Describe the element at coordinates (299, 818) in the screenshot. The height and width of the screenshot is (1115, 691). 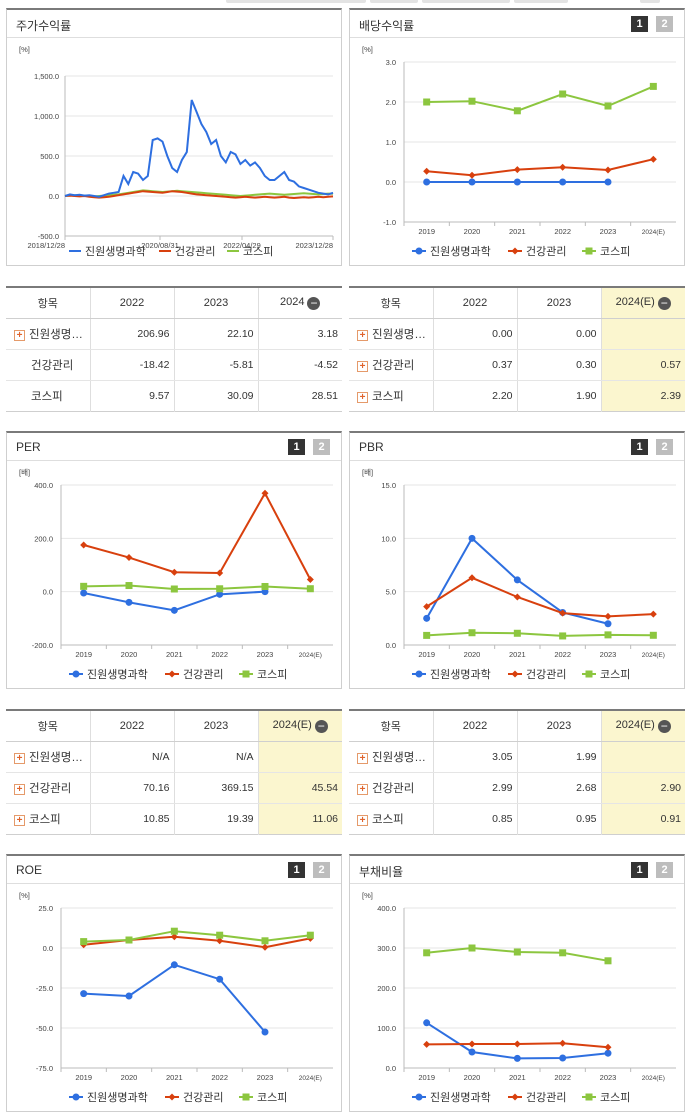
I see `value-cell: 11.06` at that location.